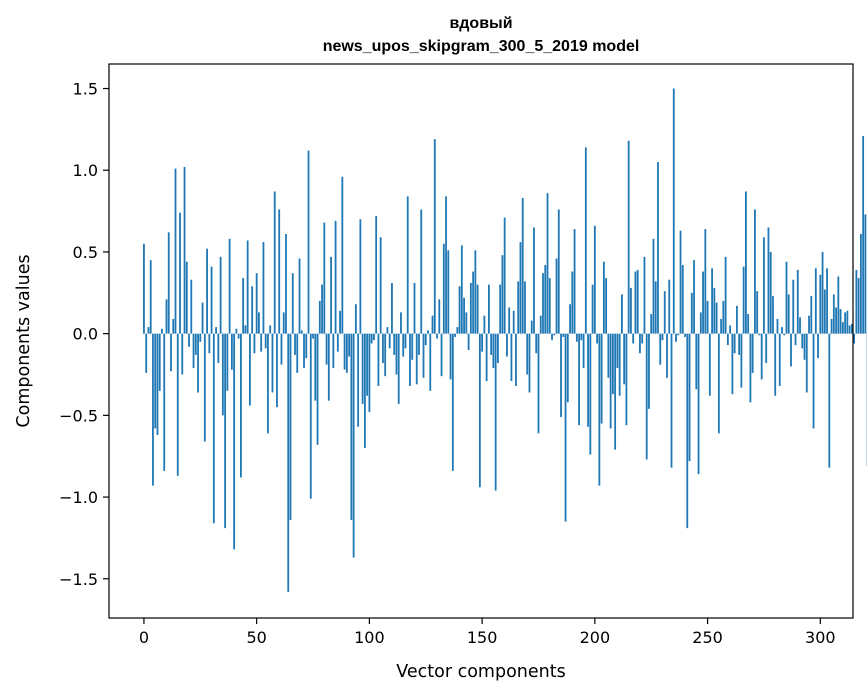 The image size is (867, 696). Describe the element at coordinates (84, 334) in the screenshot. I see `y-axis-ticks: −1.5 −1.0 −0.5 0.0 0.5 1.0 1.5` at that location.